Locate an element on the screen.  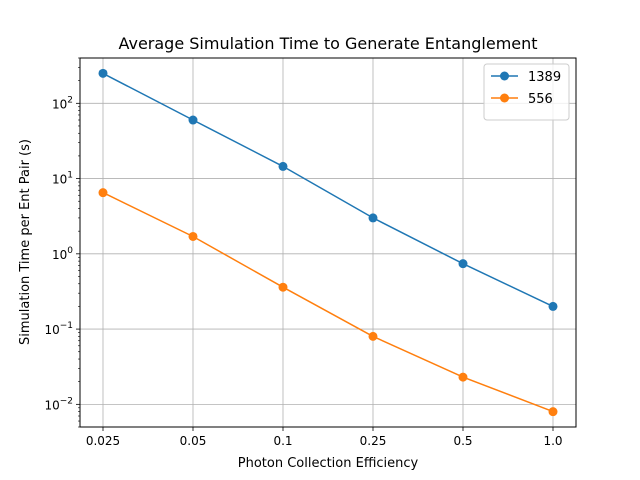
x-axis-label: Photon Collection Efficiency is located at coordinates (328, 463).